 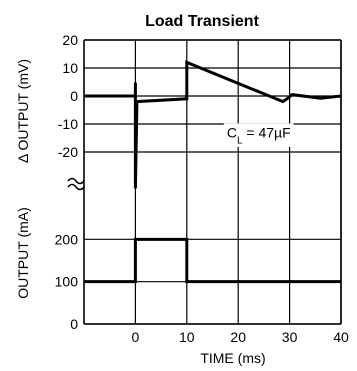 I want to click on axis-break-mark, so click(x=76, y=184).